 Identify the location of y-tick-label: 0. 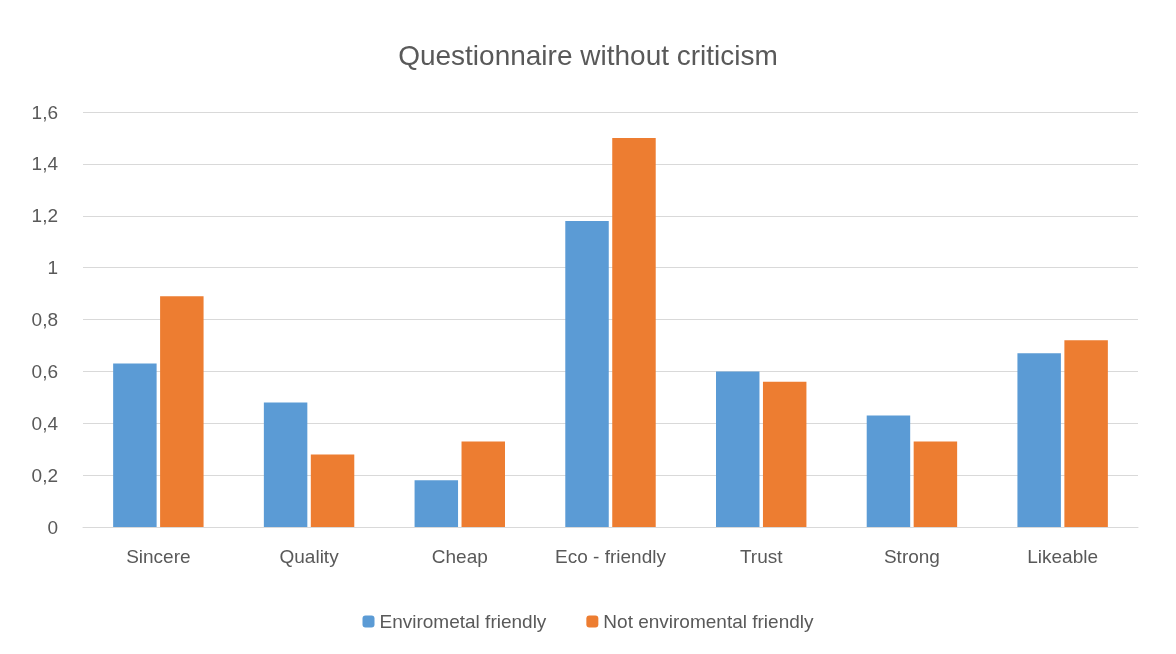
(52, 527).